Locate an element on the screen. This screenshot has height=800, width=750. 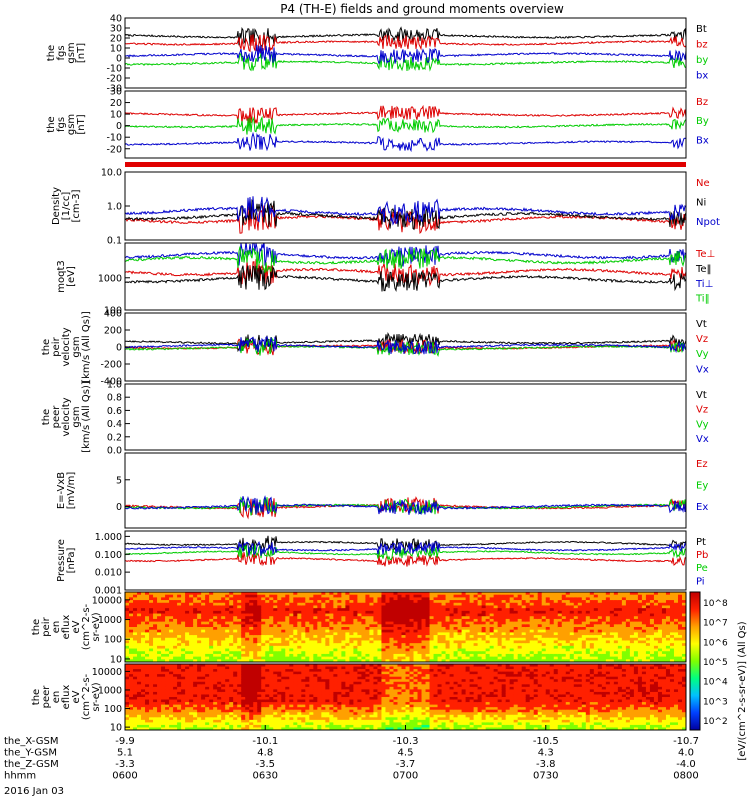
y-tick-label: 10.0 is located at coordinates (111, 173).